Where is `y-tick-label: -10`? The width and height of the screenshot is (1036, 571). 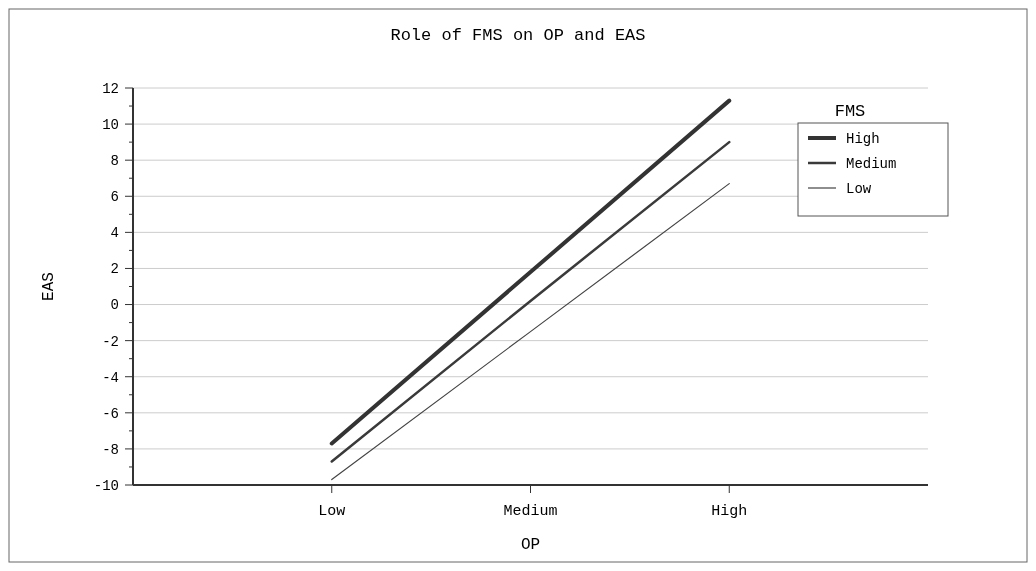 y-tick-label: -10 is located at coordinates (106, 485).